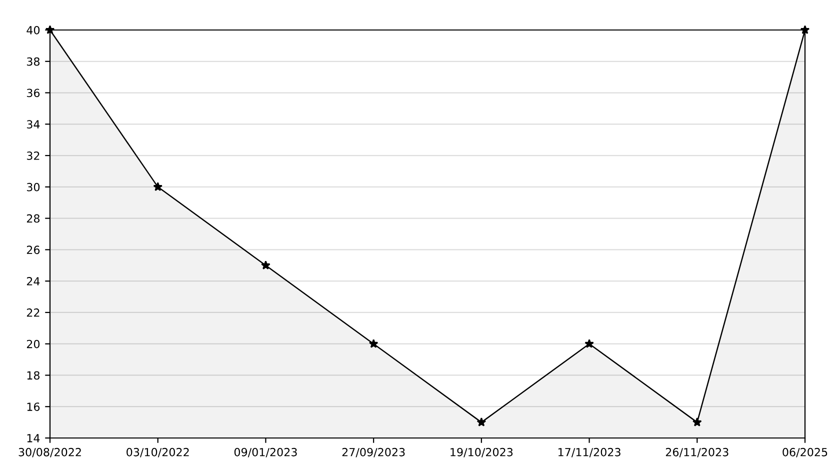 This screenshot has width=834, height=468. What do you see at coordinates (33, 375) in the screenshot?
I see `y-tick-label: 18` at bounding box center [33, 375].